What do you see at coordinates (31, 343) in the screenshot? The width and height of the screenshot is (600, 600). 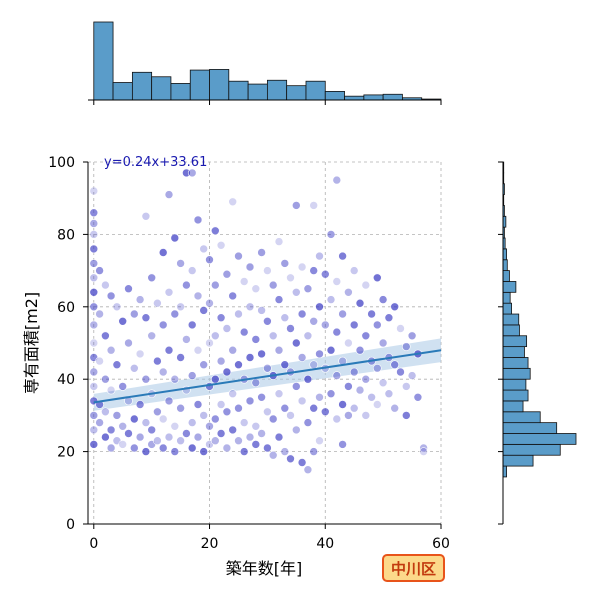 I see `y-axis-title: 専有面積[m2]` at bounding box center [31, 343].